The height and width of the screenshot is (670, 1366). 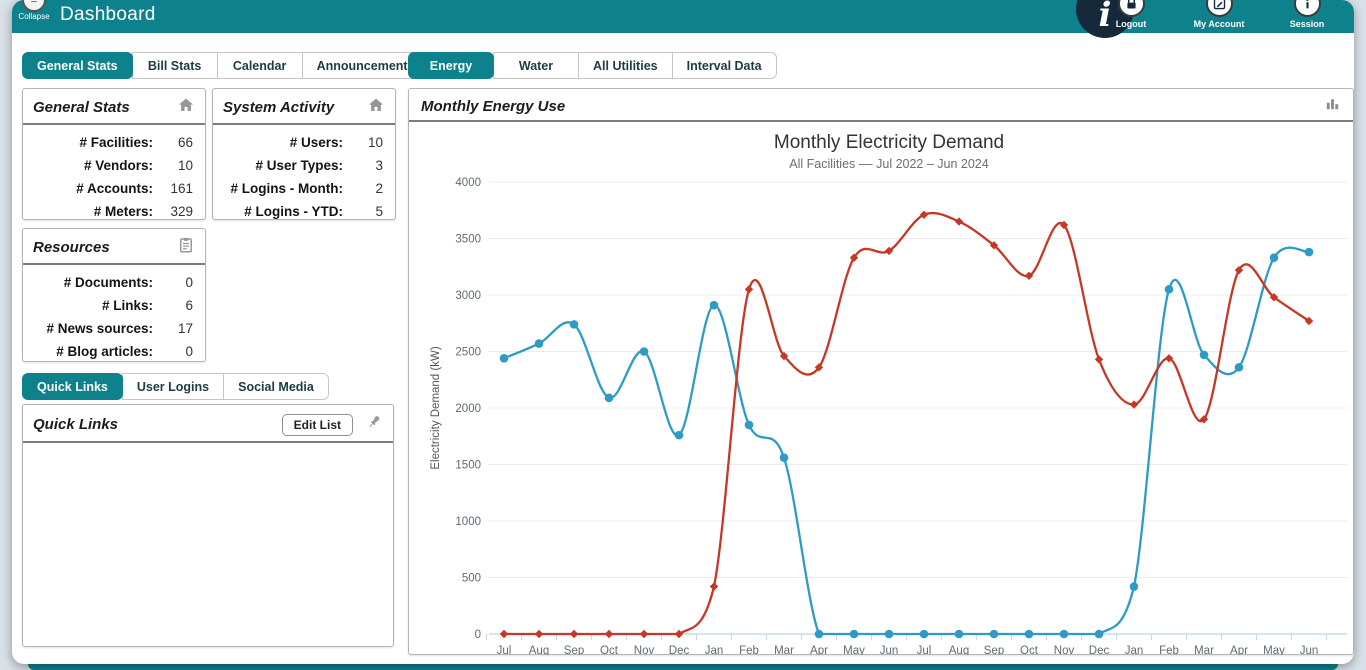 What do you see at coordinates (625, 65) in the screenshot?
I see `tab-all-utilities: All Utilities` at bounding box center [625, 65].